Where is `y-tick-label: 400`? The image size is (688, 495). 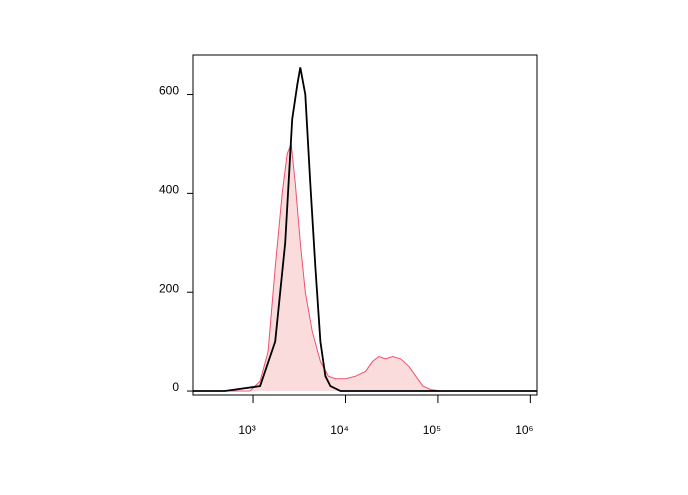
y-tick-label: 400 is located at coordinates (169, 190).